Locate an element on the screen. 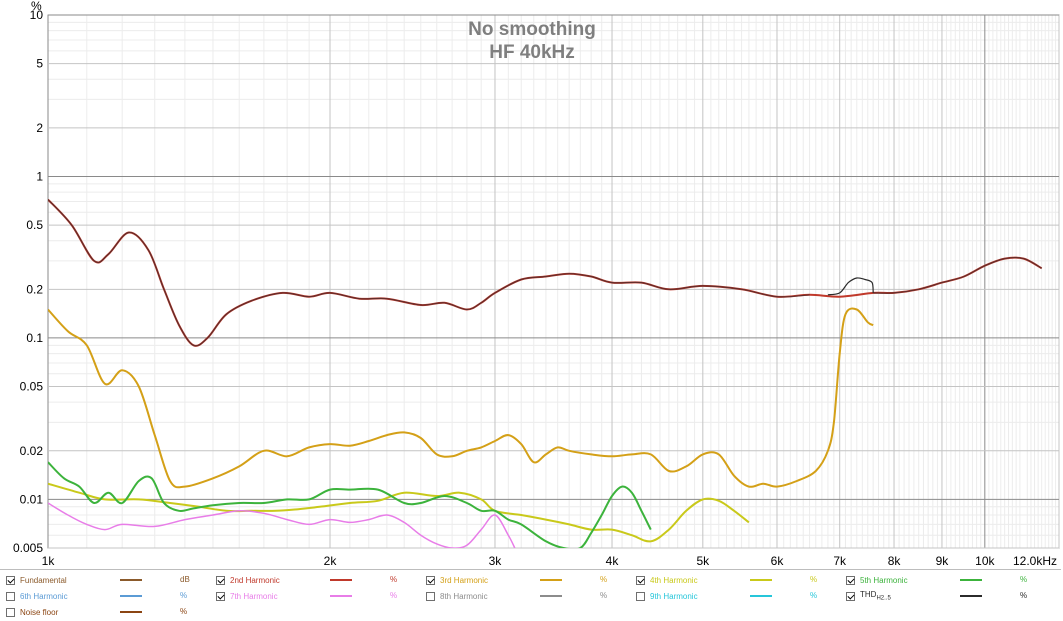 The height and width of the screenshot is (621, 1063). x-tick-label: 6k is located at coordinates (778, 561).